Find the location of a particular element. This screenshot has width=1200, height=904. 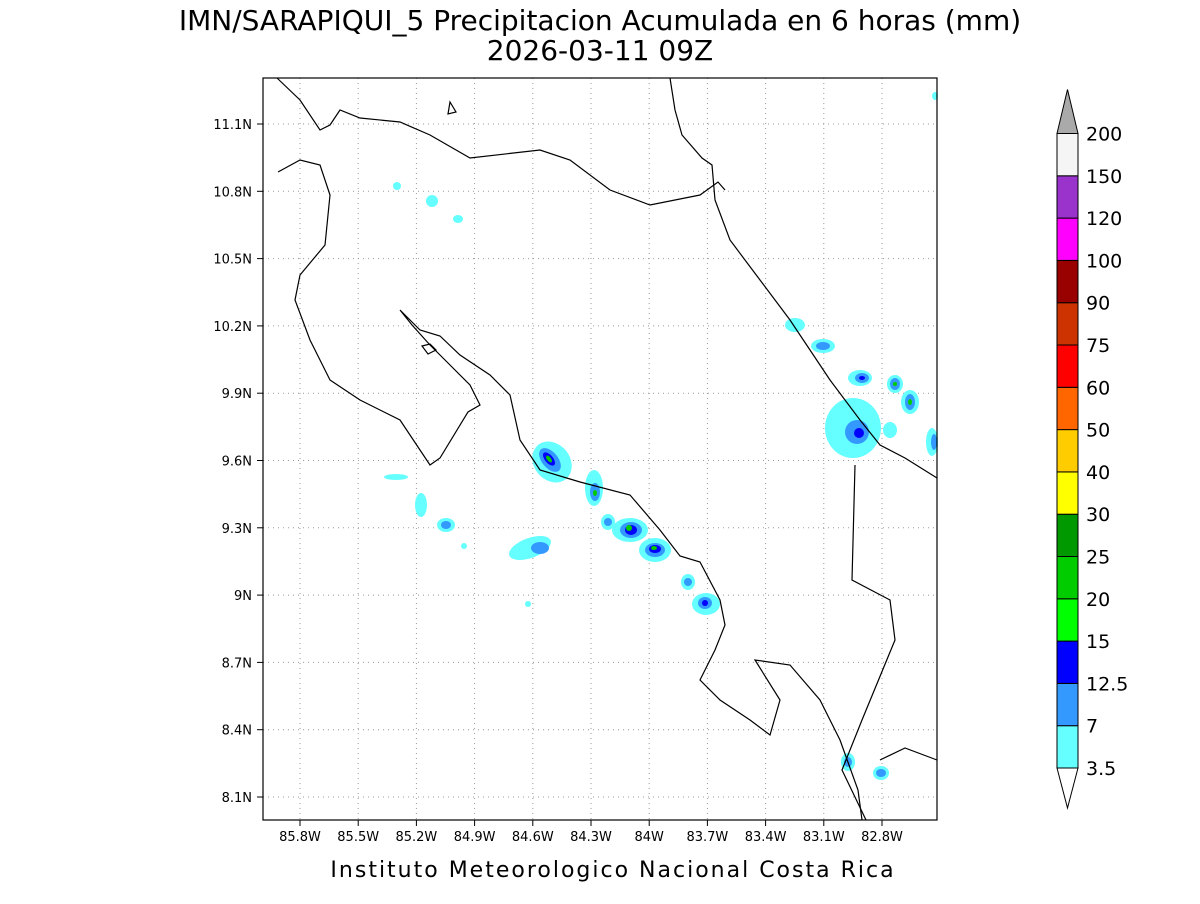

lat-tick-label: 8.1N is located at coordinates (237, 798).